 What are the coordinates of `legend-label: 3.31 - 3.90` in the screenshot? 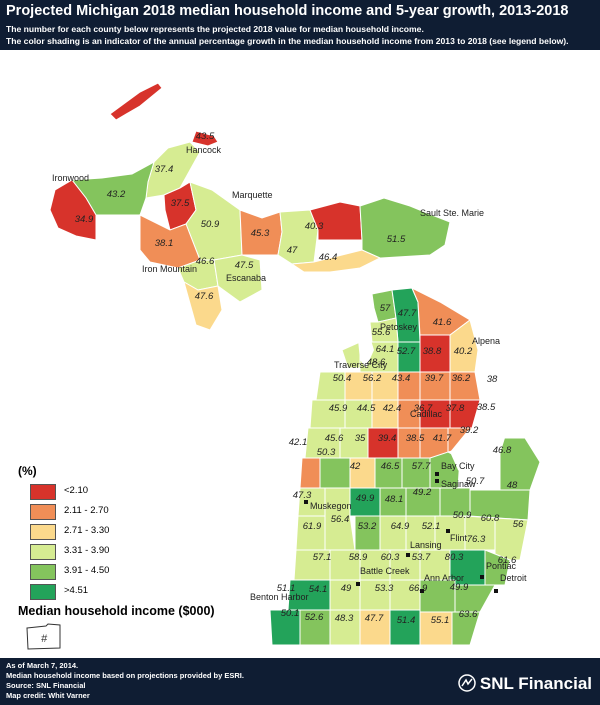 It's located at (87, 550).